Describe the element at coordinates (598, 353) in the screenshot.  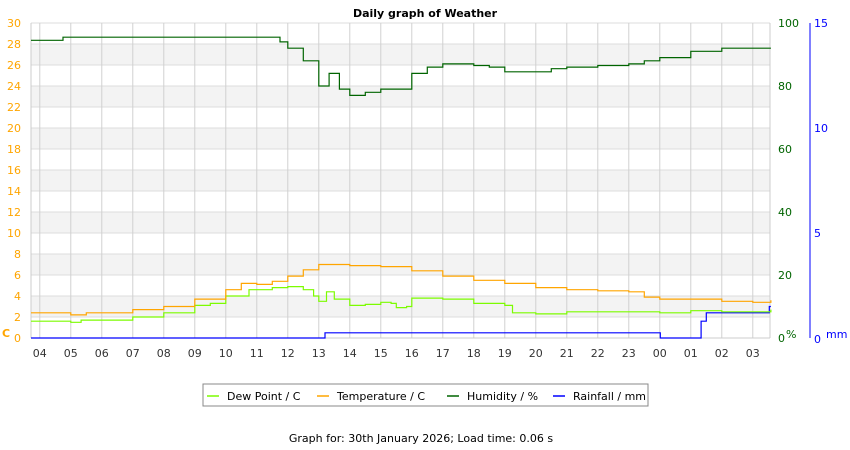
I see `x-tick-label: 22` at that location.